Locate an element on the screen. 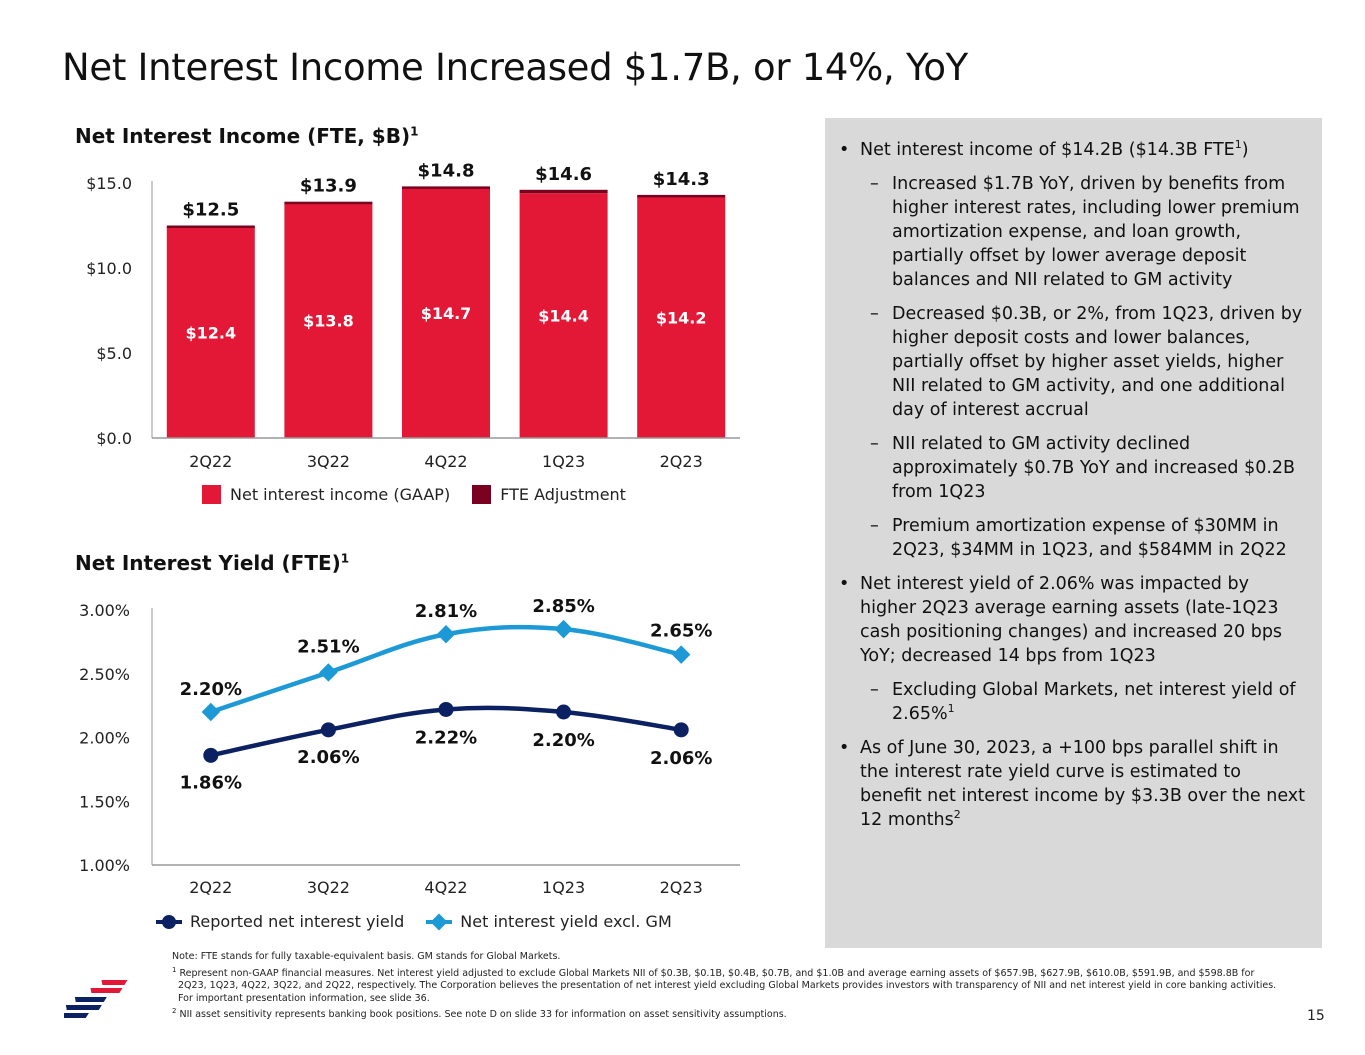  label-reported: 1.86% is located at coordinates (211, 782).